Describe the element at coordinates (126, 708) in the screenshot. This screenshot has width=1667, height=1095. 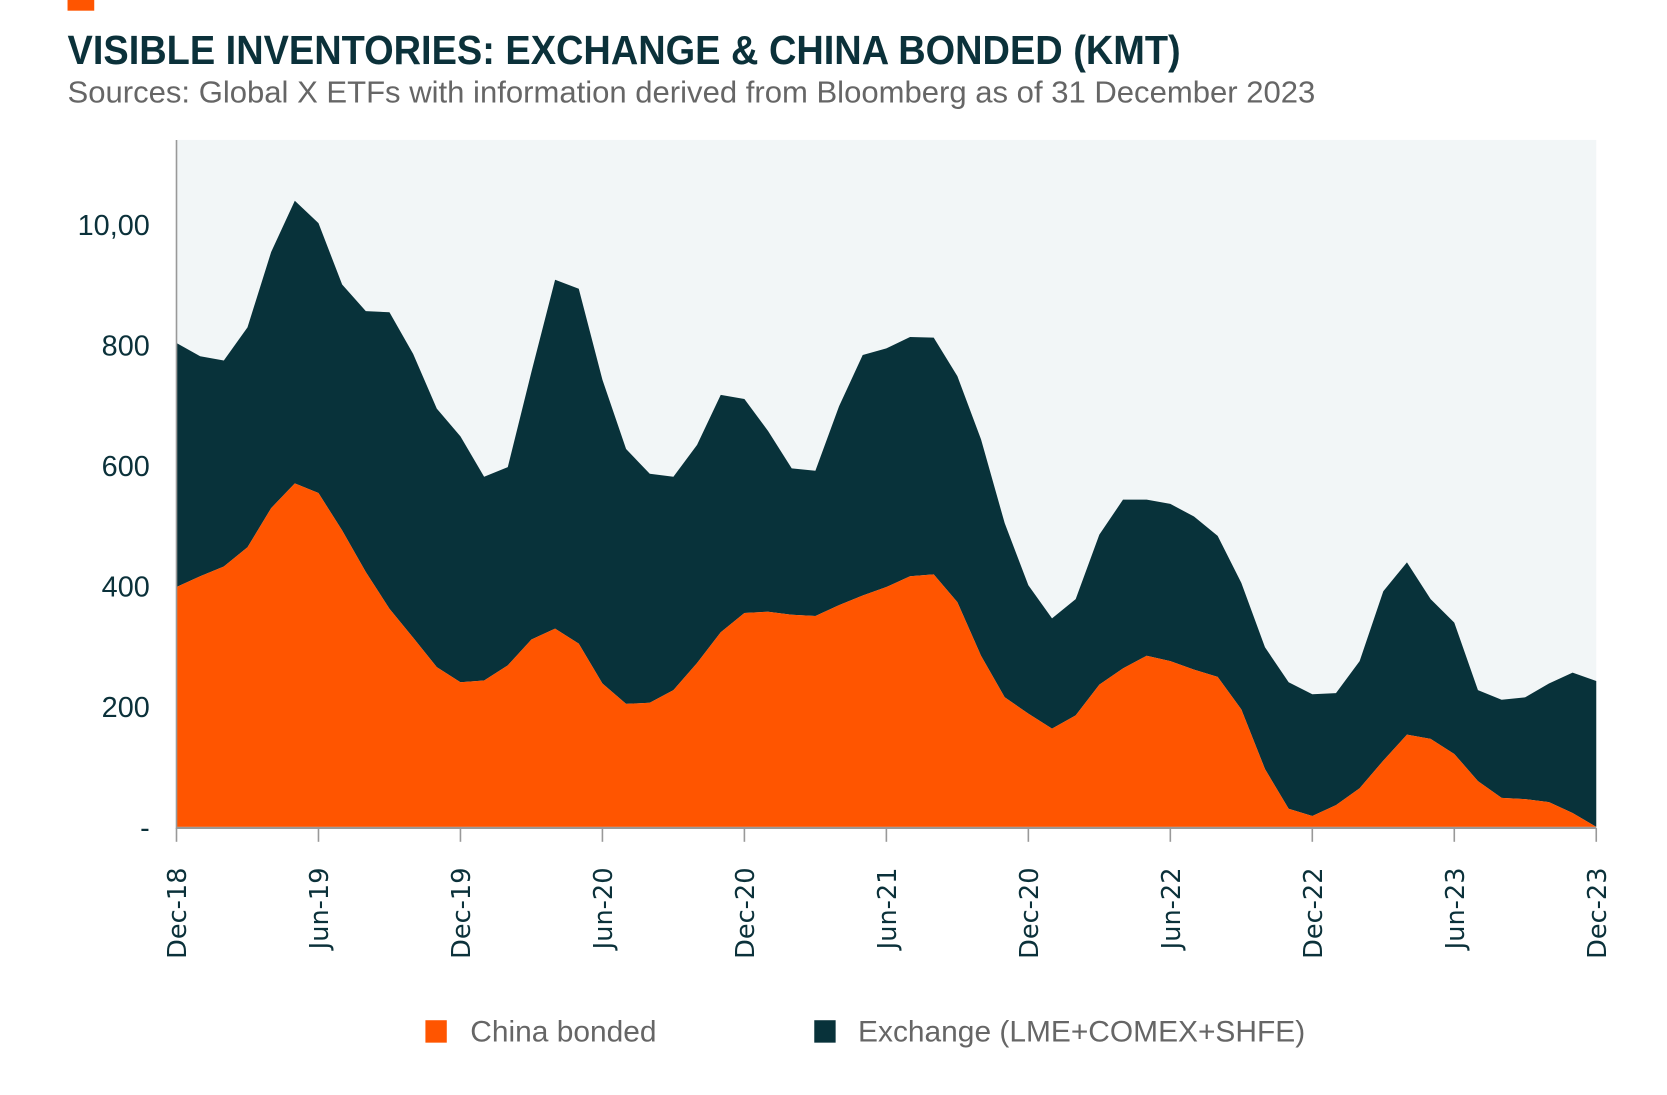
I see `y-tick-label: 200` at that location.